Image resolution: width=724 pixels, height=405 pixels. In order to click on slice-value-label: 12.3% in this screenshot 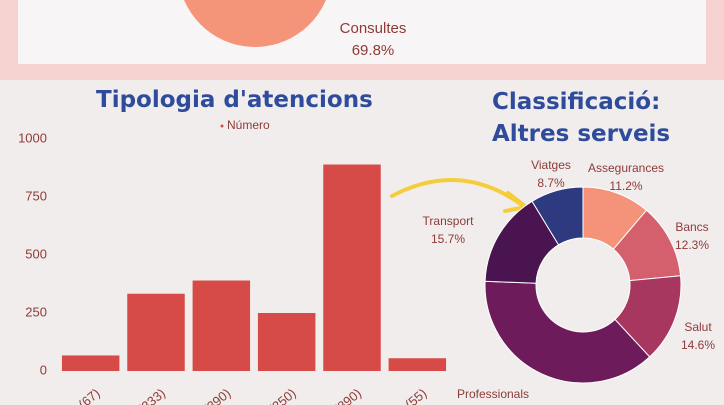, I will do `click(692, 245)`.